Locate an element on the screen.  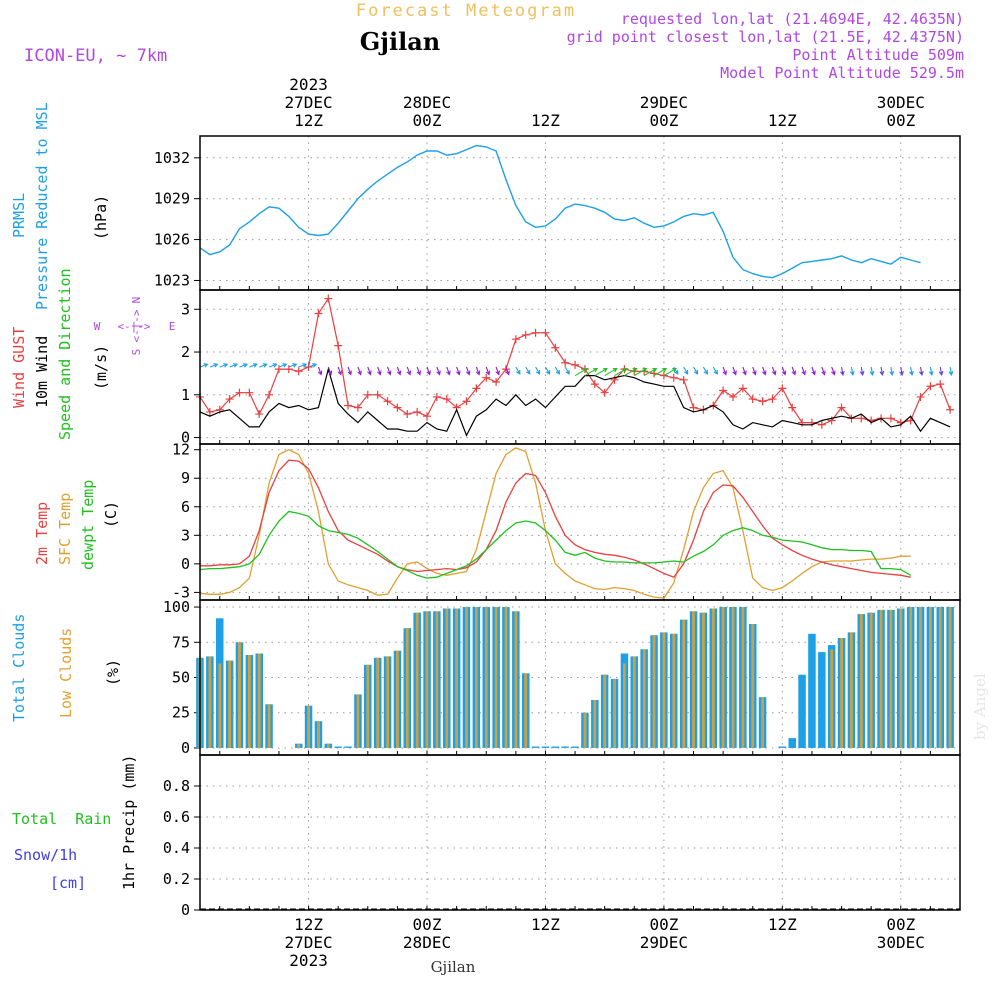
wind-speed-line is located at coordinates (575, 401).